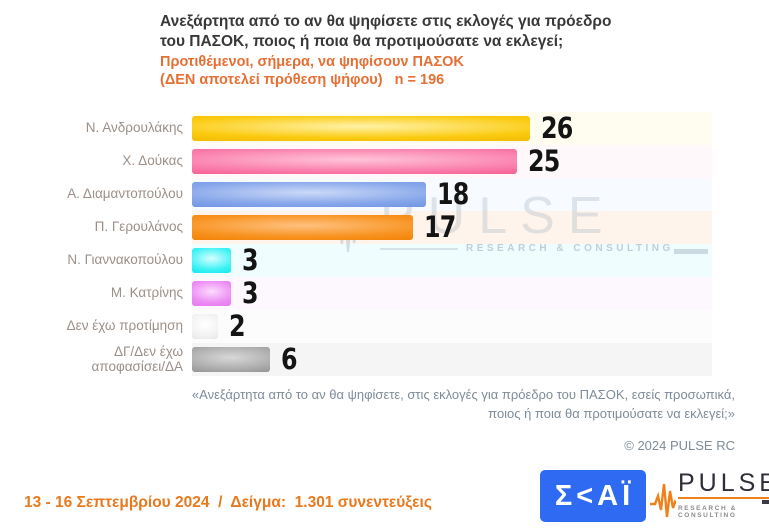 This screenshot has width=769, height=528. I want to click on pulse-logo-sub: RESEARCH & CONSULTING, so click(723, 508).